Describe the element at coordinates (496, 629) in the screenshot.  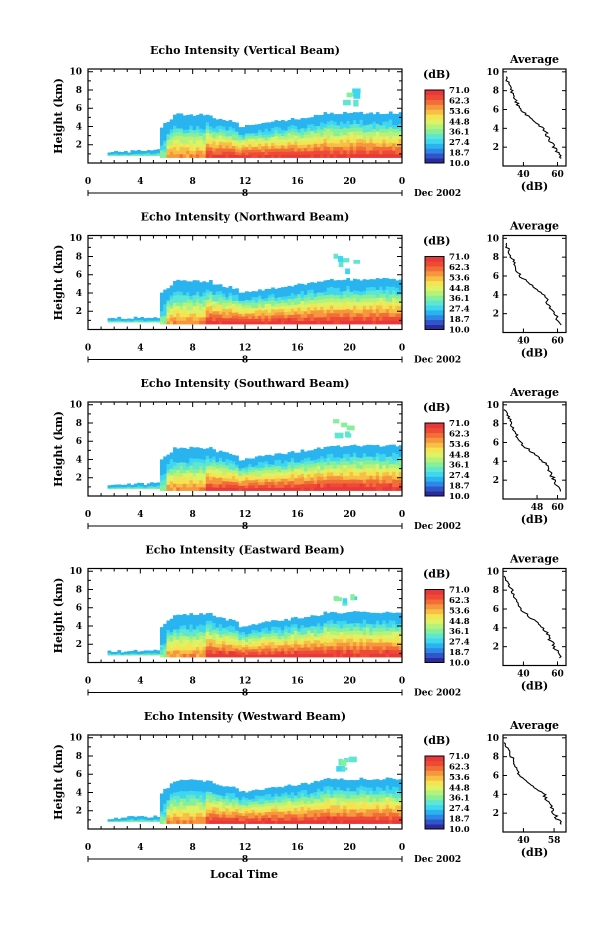
I see `profile-y-tick-label: 4` at that location.